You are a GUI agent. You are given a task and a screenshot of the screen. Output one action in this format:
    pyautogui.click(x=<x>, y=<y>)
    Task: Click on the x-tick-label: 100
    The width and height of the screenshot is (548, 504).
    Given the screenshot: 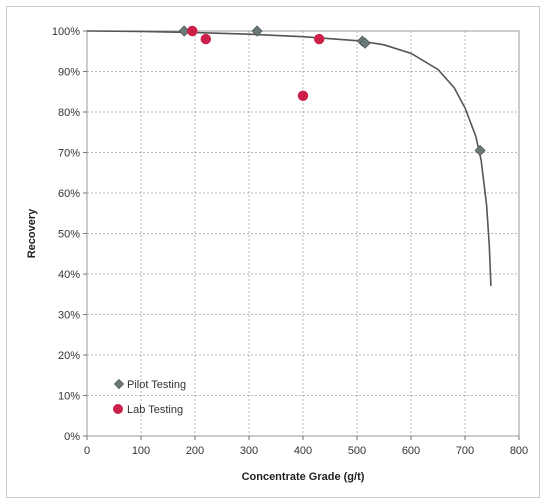 What is the action you would take?
    pyautogui.click(x=141, y=451)
    